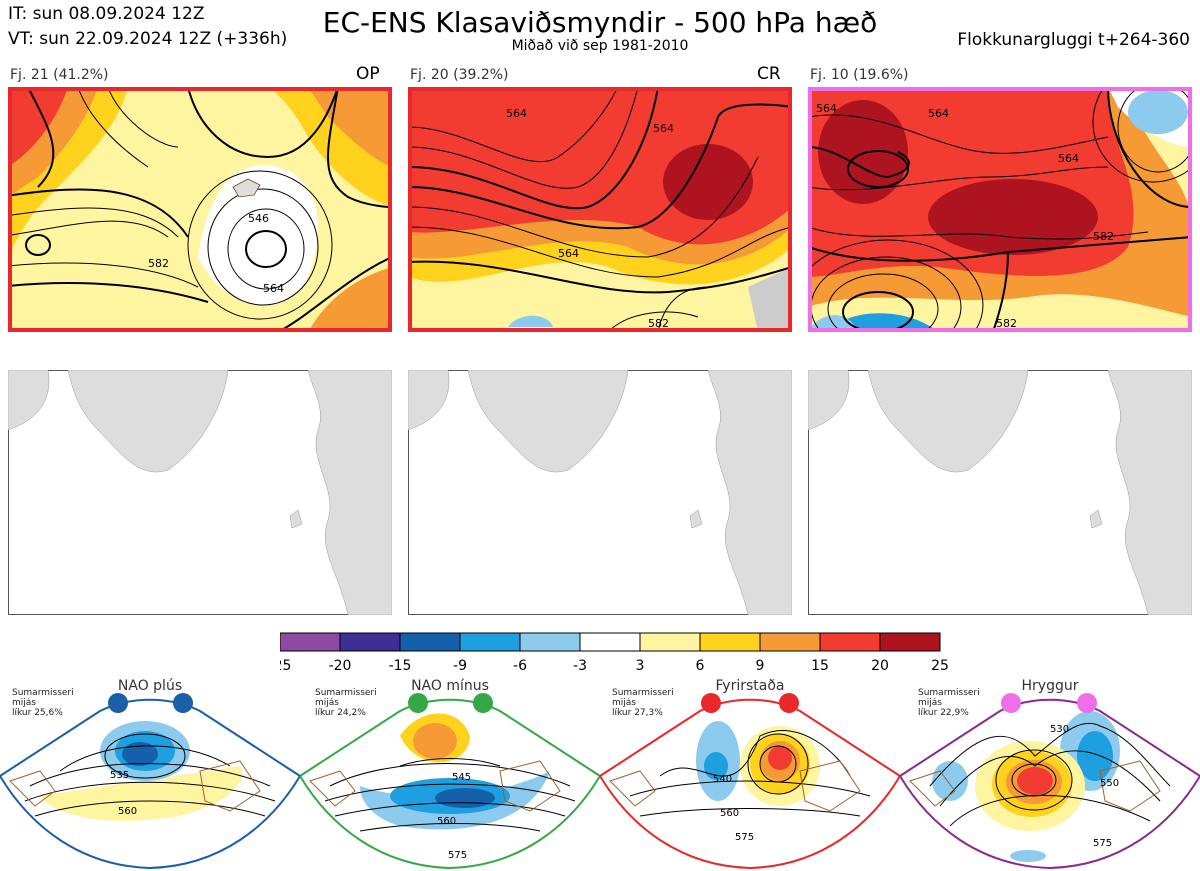  Describe the element at coordinates (940, 666) in the screenshot. I see `colorbar-tick-label: 25` at that location.